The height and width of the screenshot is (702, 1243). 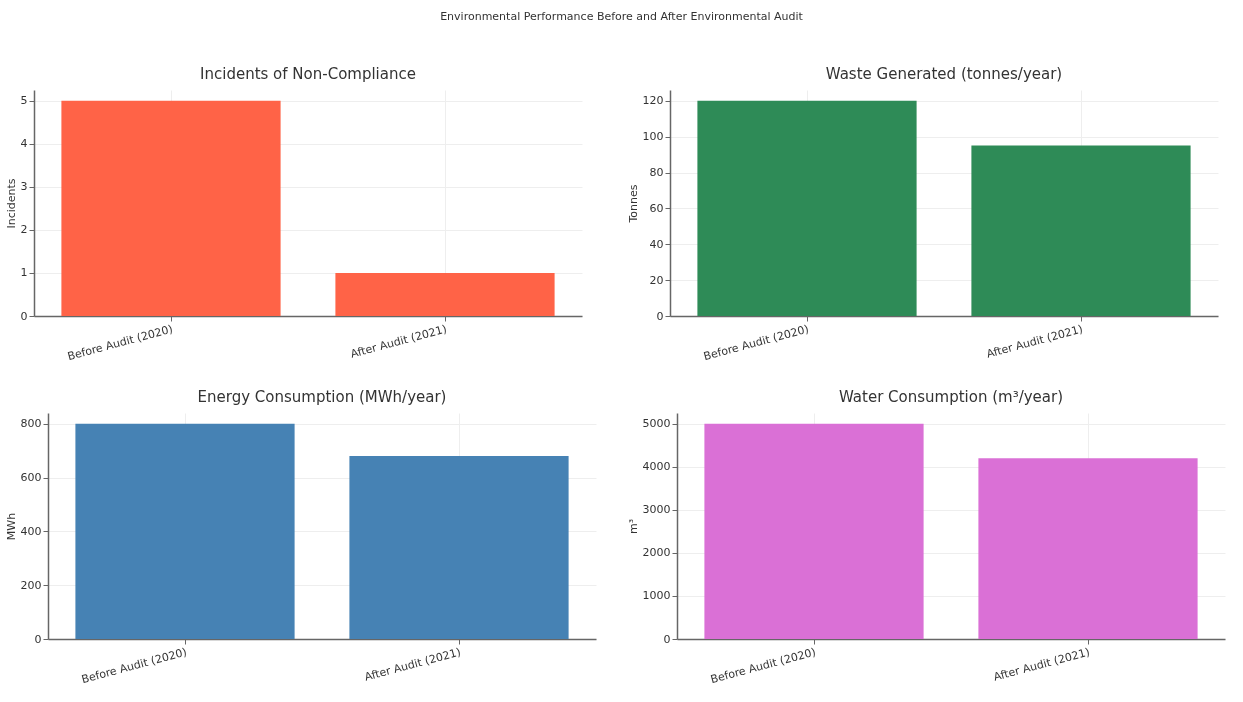 I want to click on y-axis-title: MWh, so click(x=11, y=526).